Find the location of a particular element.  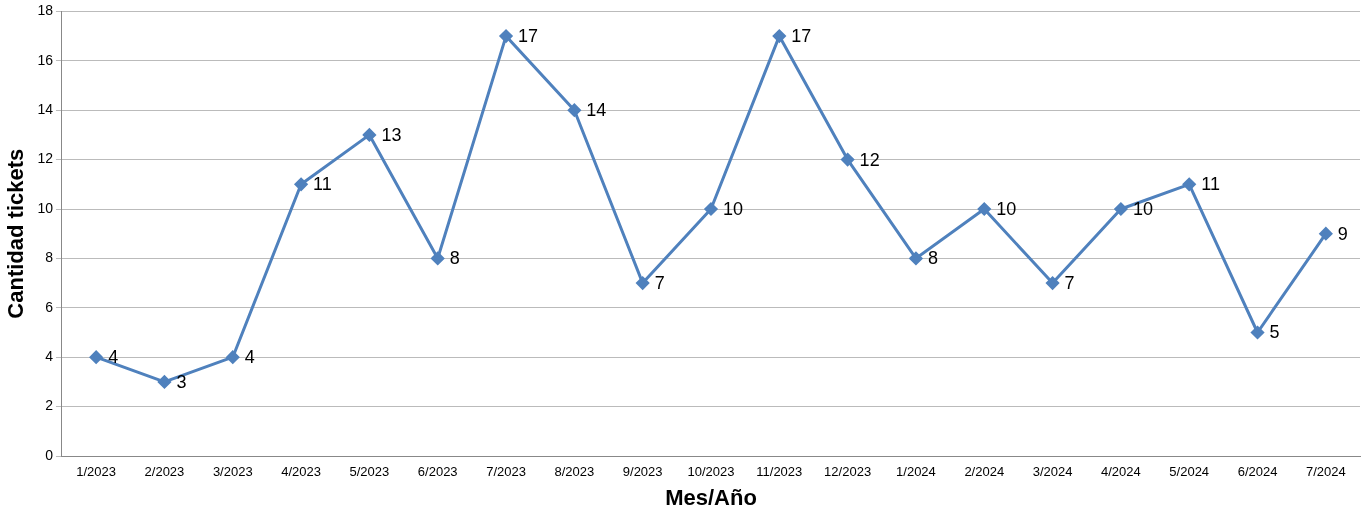

x-tick-label: 5/2023 is located at coordinates (369, 472).